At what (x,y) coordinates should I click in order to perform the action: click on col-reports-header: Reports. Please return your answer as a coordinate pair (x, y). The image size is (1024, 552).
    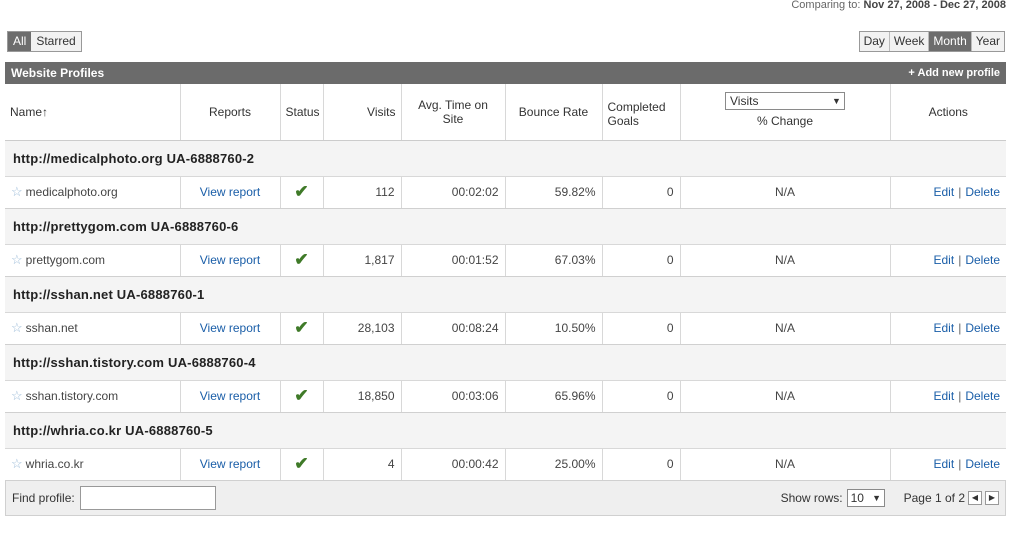
    Looking at the image, I should click on (230, 112).